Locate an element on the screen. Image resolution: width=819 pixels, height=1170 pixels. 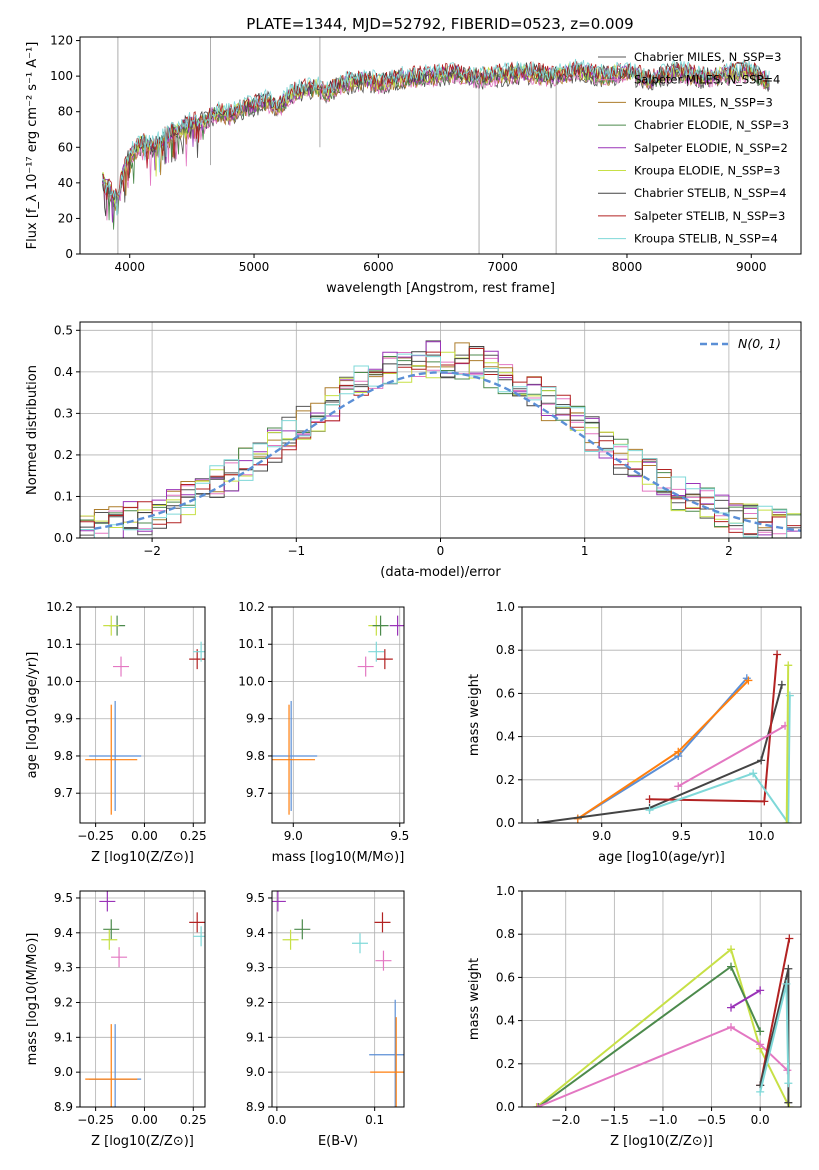
x-tick-label: 9.5 is located at coordinates (681, 836).